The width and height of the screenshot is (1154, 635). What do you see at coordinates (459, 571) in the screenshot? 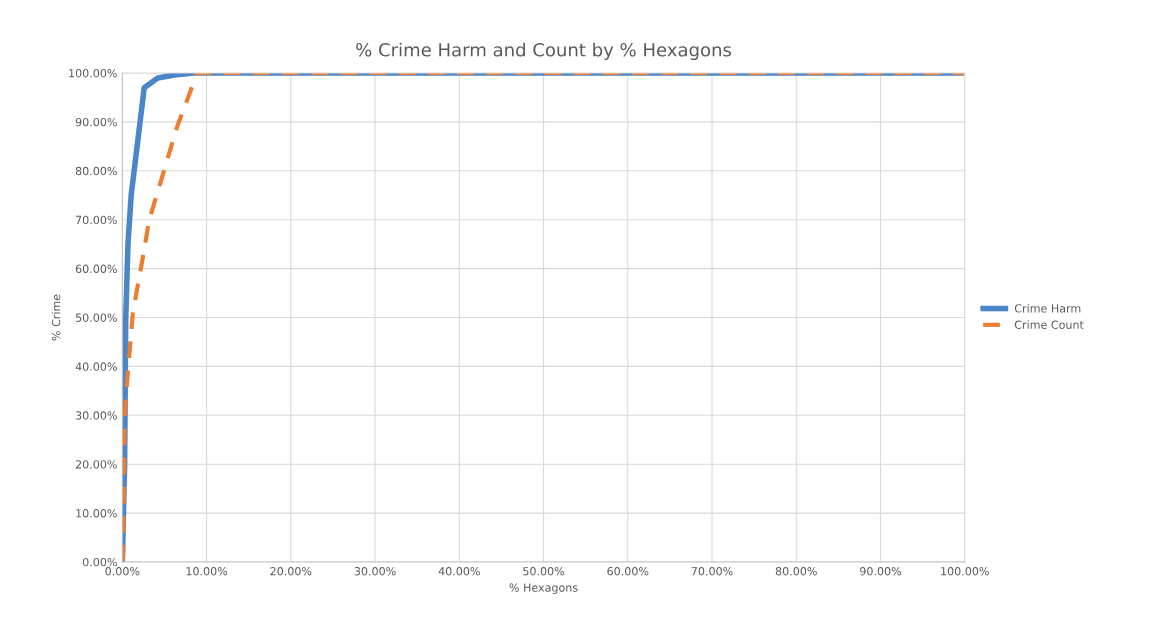
I see `x-tick-label: 40.00%` at bounding box center [459, 571].